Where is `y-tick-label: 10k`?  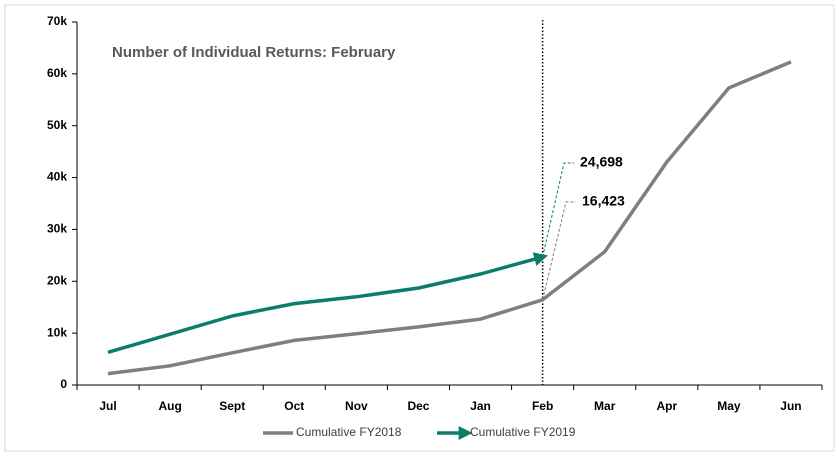
y-tick-label: 10k is located at coordinates (57, 332).